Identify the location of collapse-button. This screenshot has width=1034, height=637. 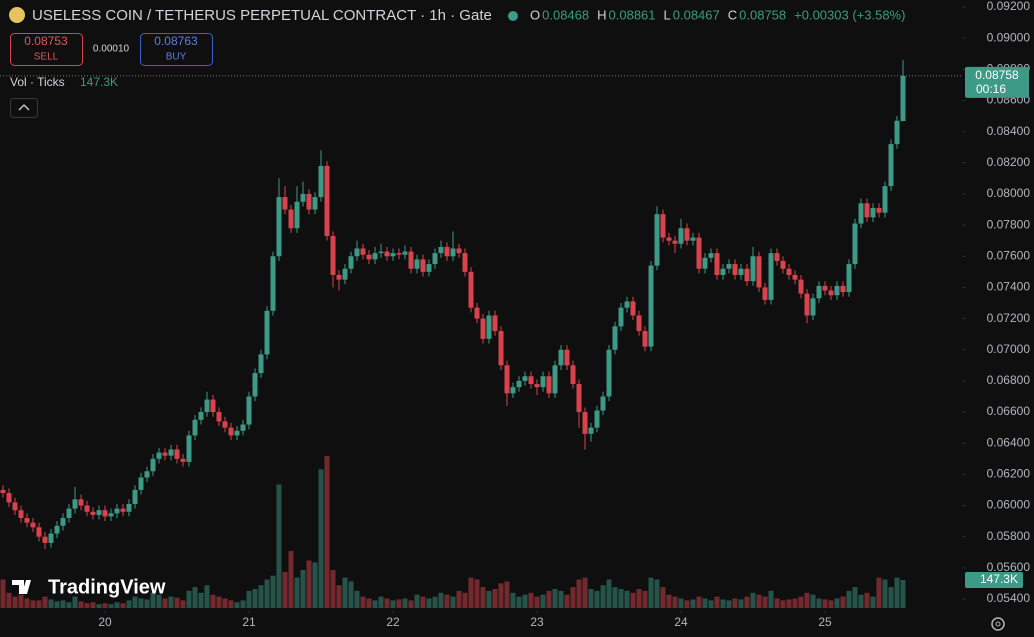
(24, 108).